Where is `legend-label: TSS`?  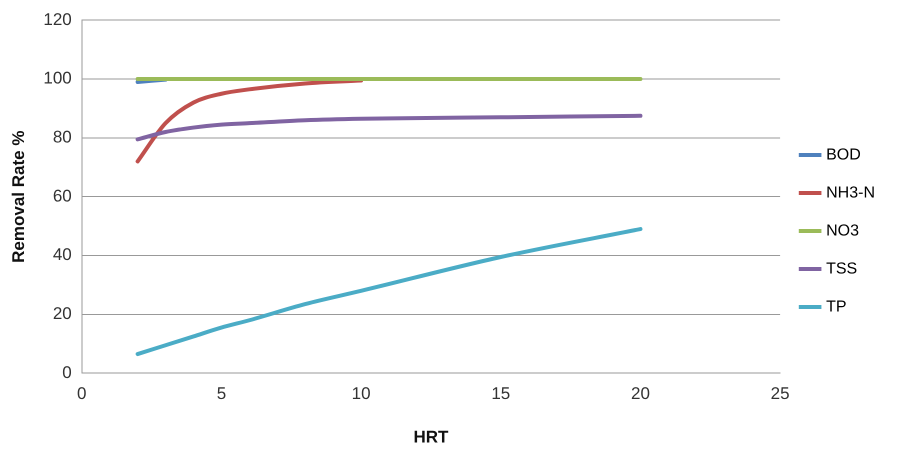
legend-label: TSS is located at coordinates (842, 269).